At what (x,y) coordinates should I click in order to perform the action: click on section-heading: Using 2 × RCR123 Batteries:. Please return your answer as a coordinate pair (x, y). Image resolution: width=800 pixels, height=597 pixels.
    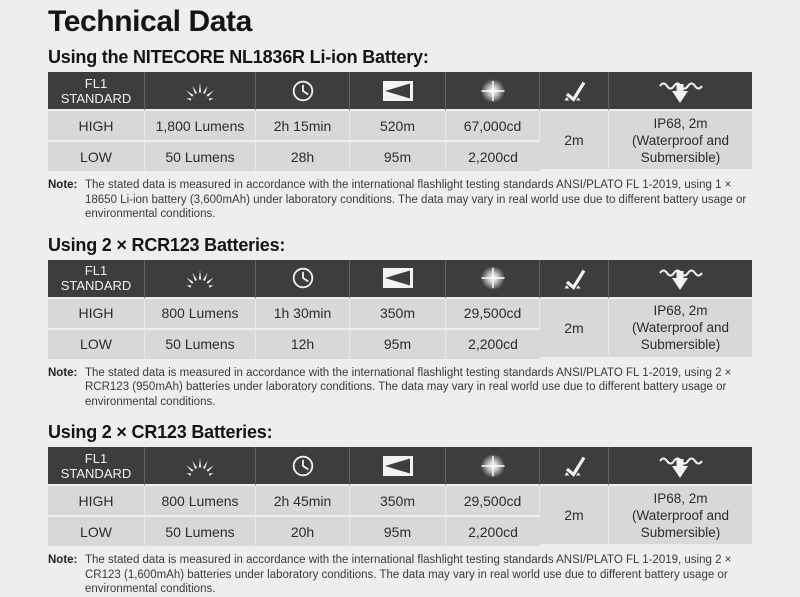
    Looking at the image, I should click on (167, 244).